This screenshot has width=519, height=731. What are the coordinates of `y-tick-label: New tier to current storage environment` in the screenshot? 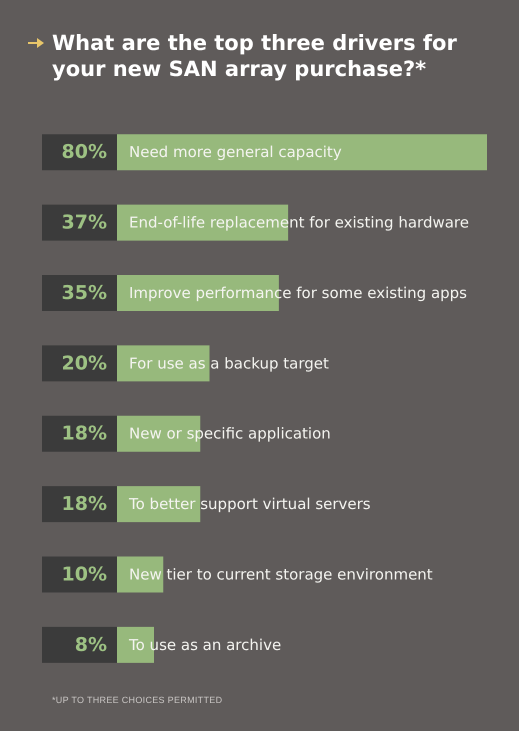 It's located at (281, 574).